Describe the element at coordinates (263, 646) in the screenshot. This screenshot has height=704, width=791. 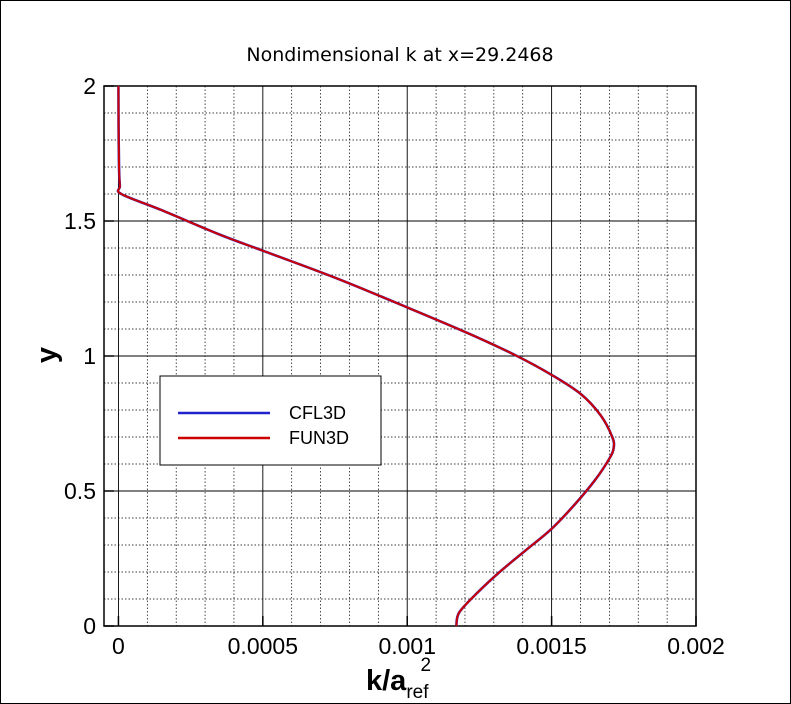
I see `x-tick-label: 0.0005` at that location.